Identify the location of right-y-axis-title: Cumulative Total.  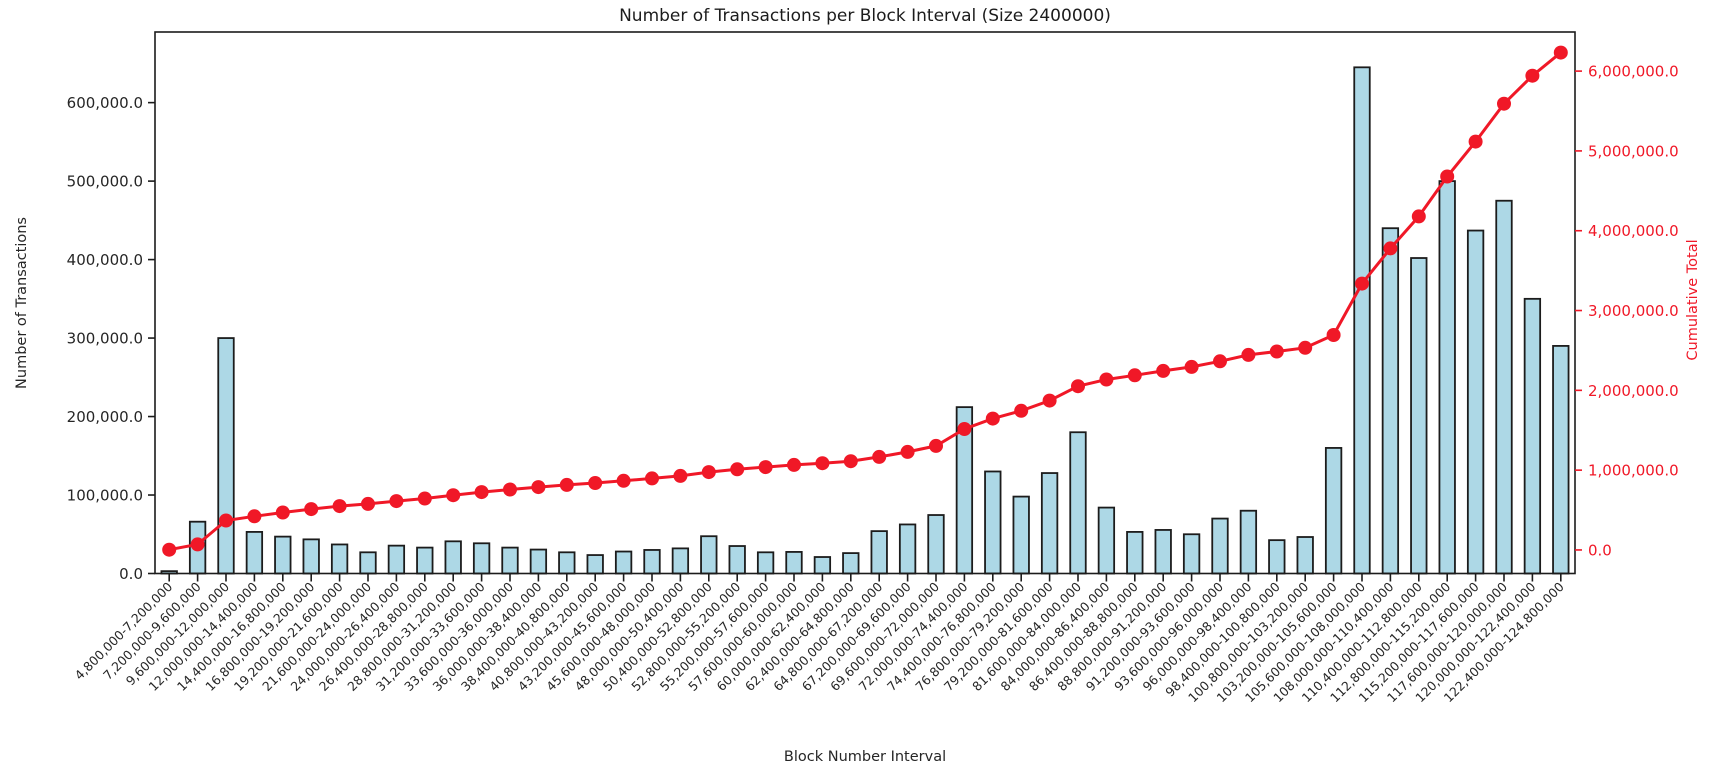
(1693, 299).